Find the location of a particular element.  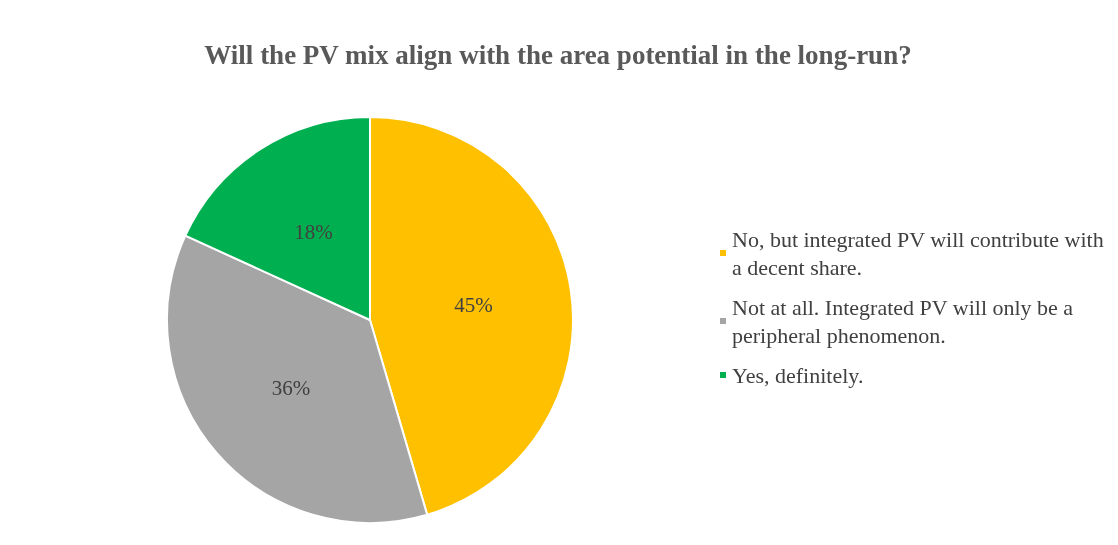

data-label: 18% is located at coordinates (313, 232).